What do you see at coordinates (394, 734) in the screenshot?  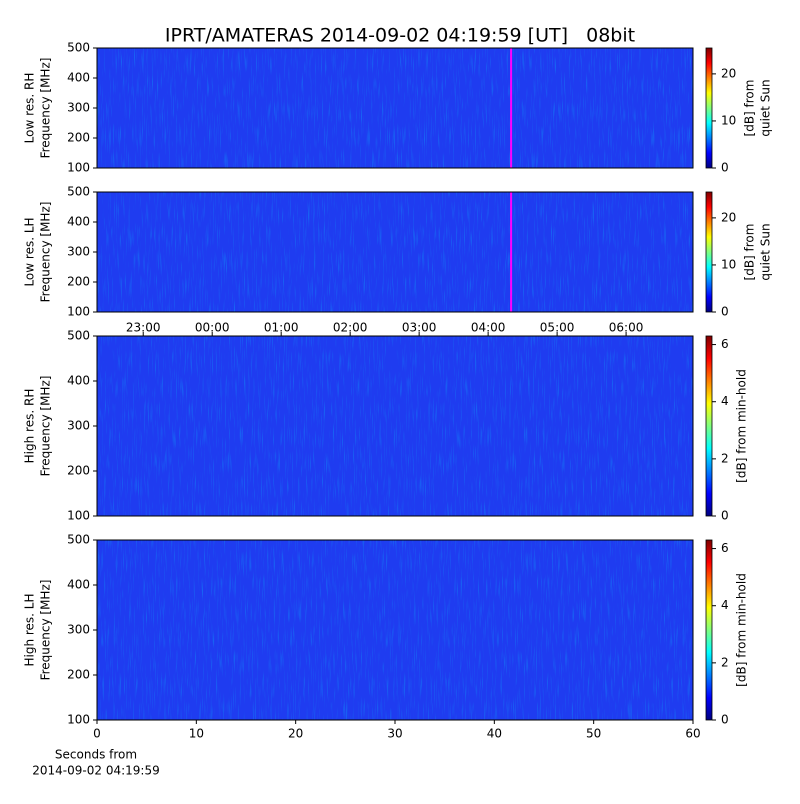 I see `x-tick-label: 30` at bounding box center [394, 734].